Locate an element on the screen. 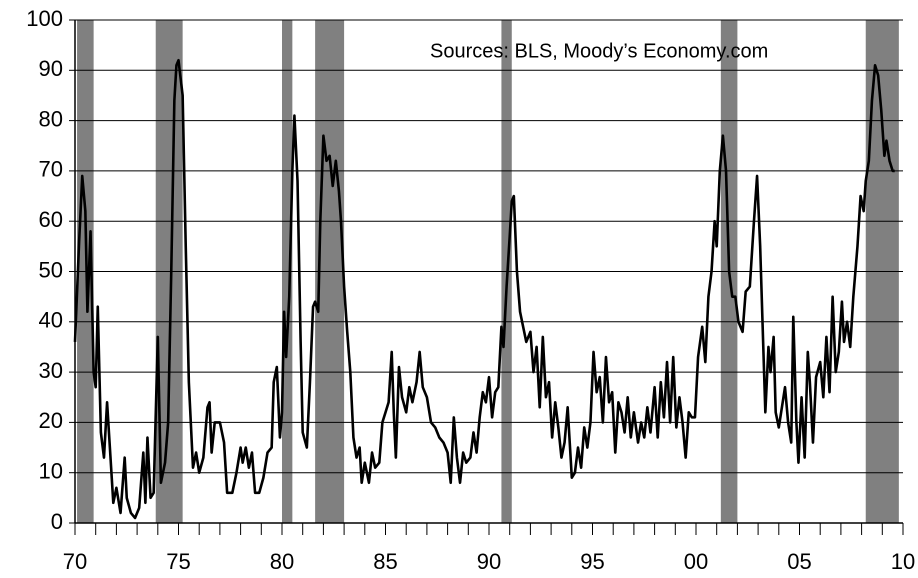 The height and width of the screenshot is (578, 918). x-tick-label: 90 is located at coordinates (489, 561).